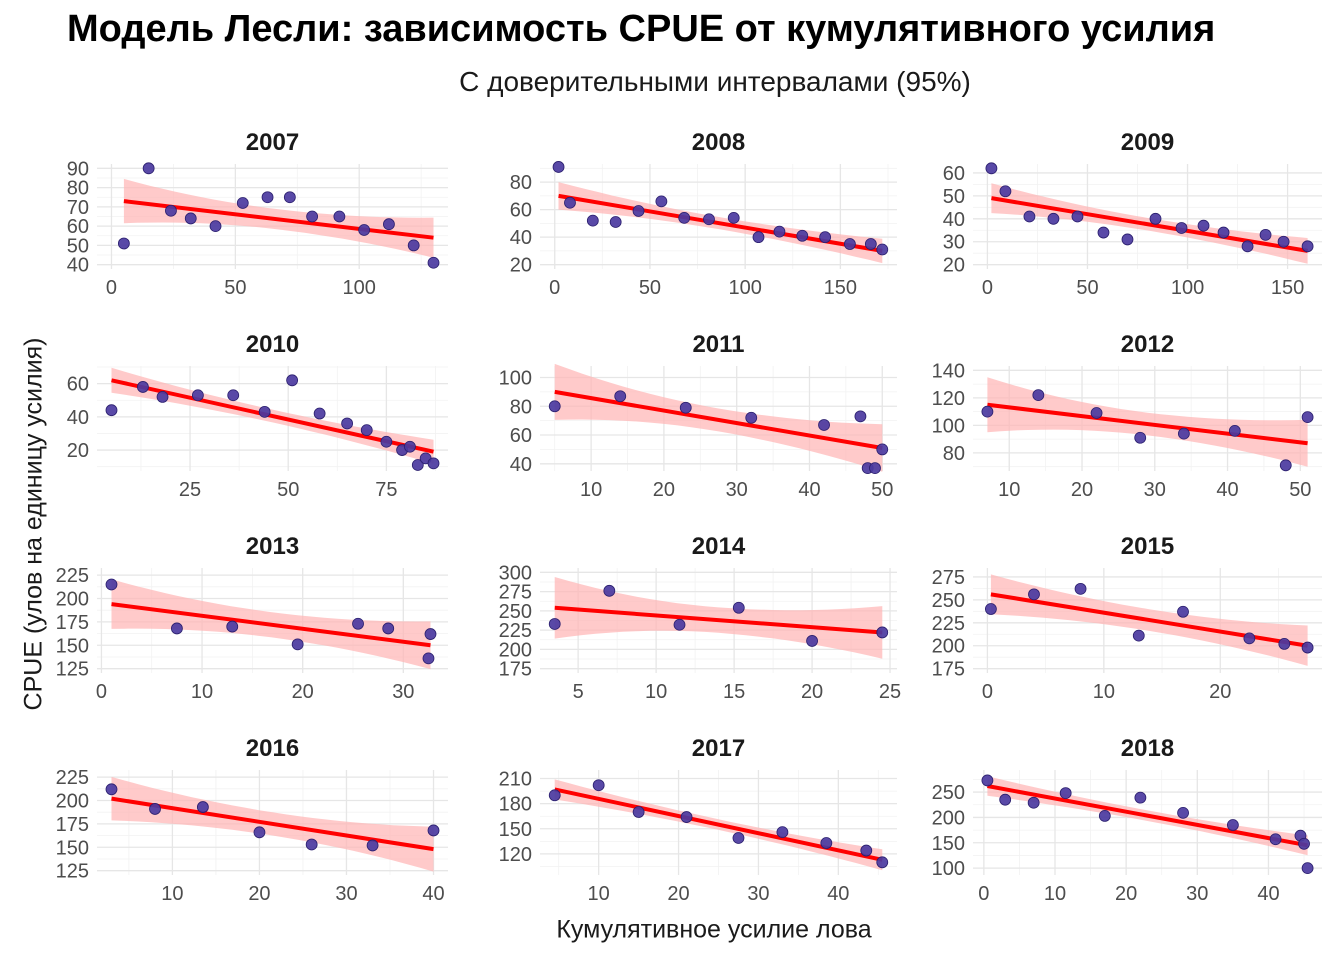 The height and width of the screenshot is (960, 1344). I want to click on x-tick-label: 30, so click(737, 490).